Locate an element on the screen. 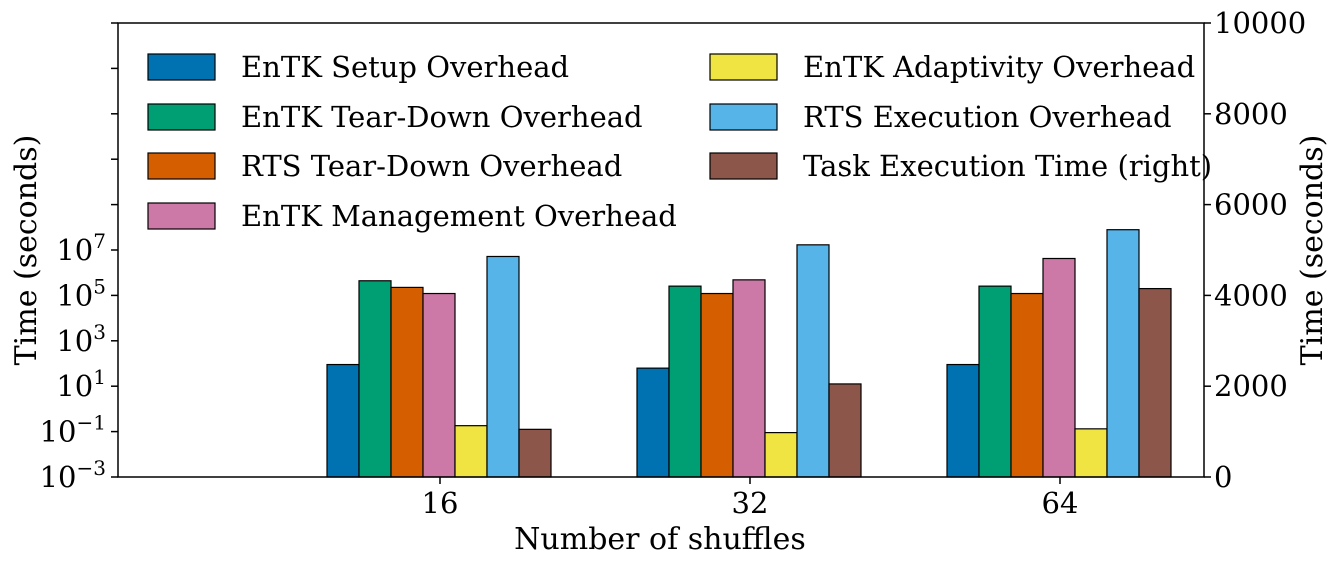  x-axis-title: Number of shuffles is located at coordinates (660, 539).